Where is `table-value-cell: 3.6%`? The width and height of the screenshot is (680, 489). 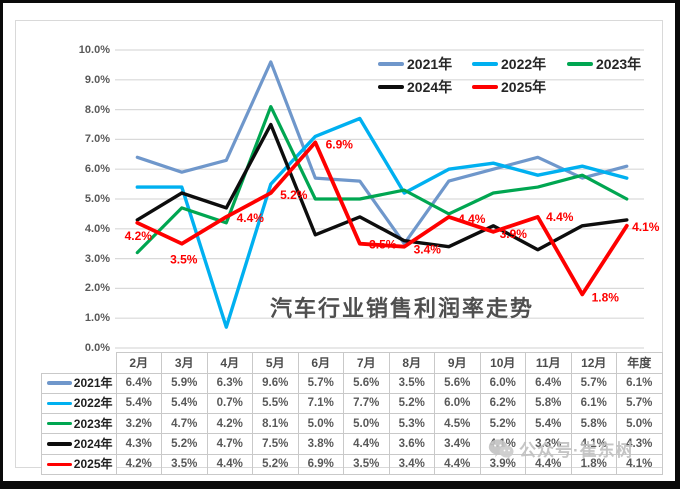 table-value-cell: 3.6% is located at coordinates (411, 444).